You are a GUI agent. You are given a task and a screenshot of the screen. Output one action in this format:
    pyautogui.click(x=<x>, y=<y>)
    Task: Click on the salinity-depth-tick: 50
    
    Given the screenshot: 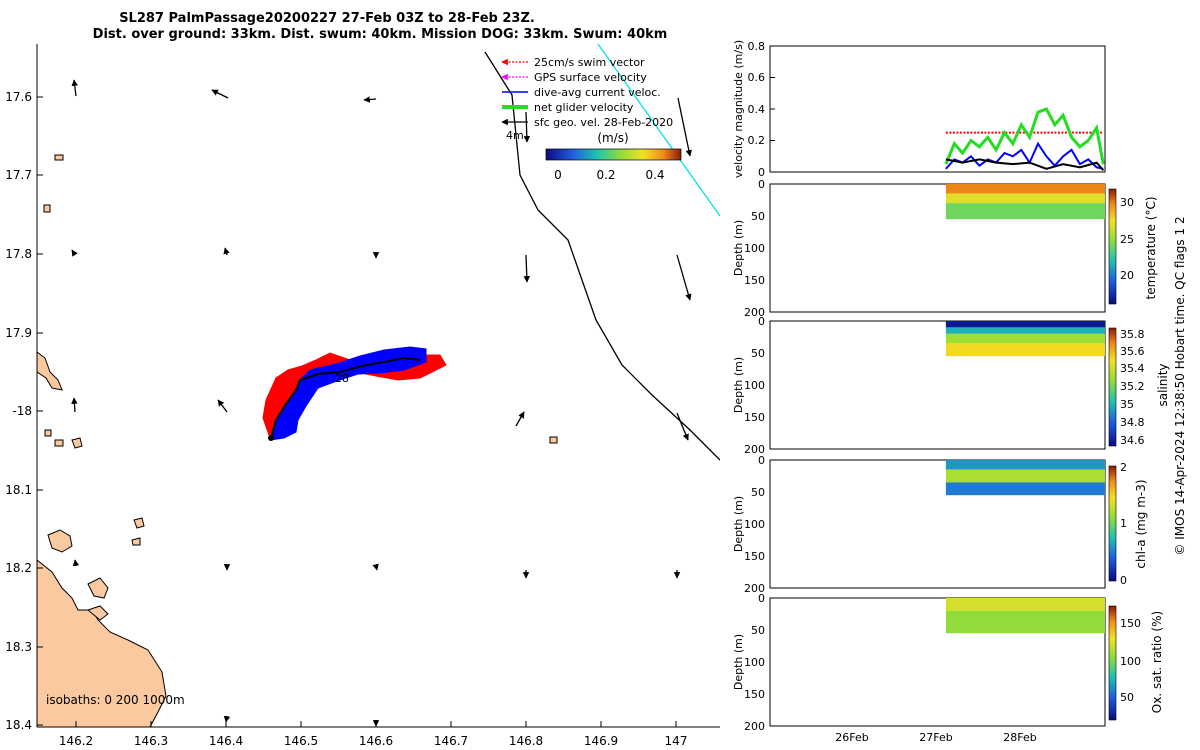 What is the action you would take?
    pyautogui.click(x=758, y=353)
    